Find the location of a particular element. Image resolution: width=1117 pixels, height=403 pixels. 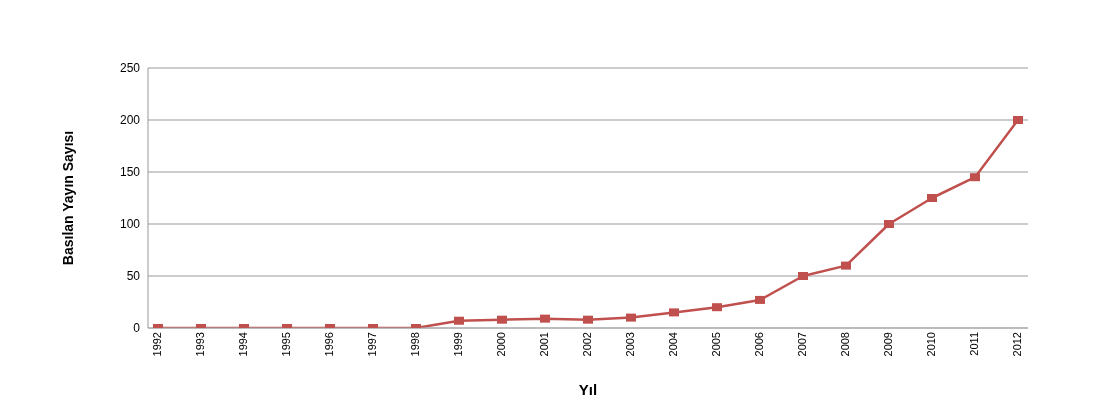

x-tick-label: 2004 is located at coordinates (672, 344).